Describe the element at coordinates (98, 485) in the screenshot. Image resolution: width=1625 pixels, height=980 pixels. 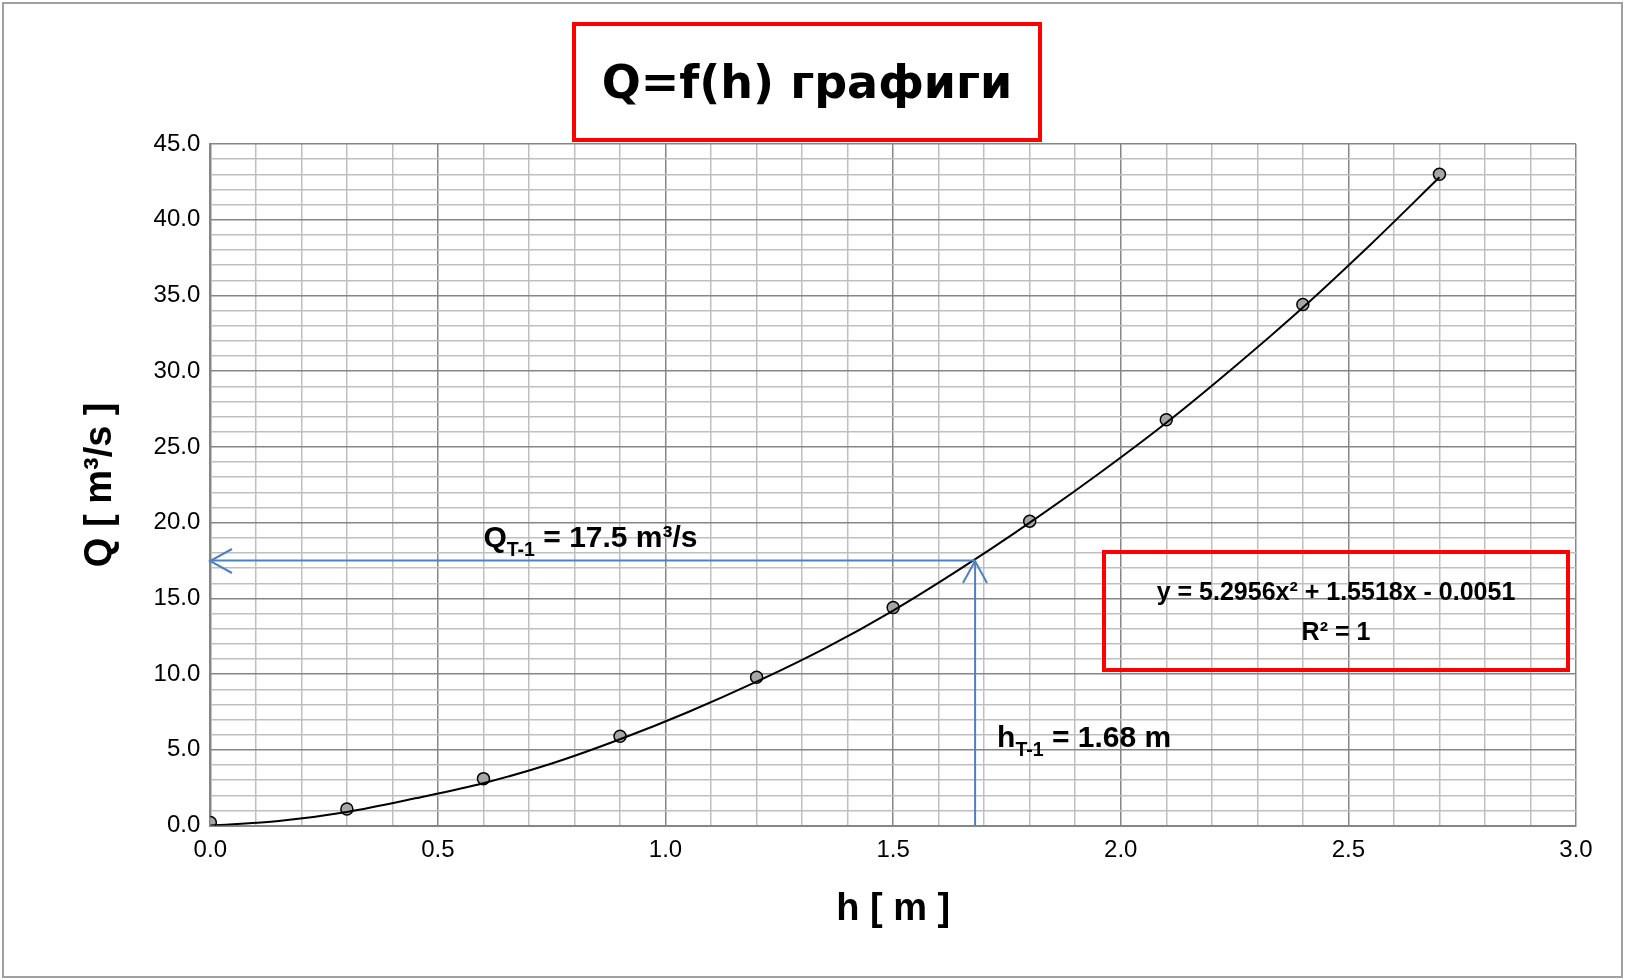
I see `y-axis-title: Q [ m³/s ]` at that location.